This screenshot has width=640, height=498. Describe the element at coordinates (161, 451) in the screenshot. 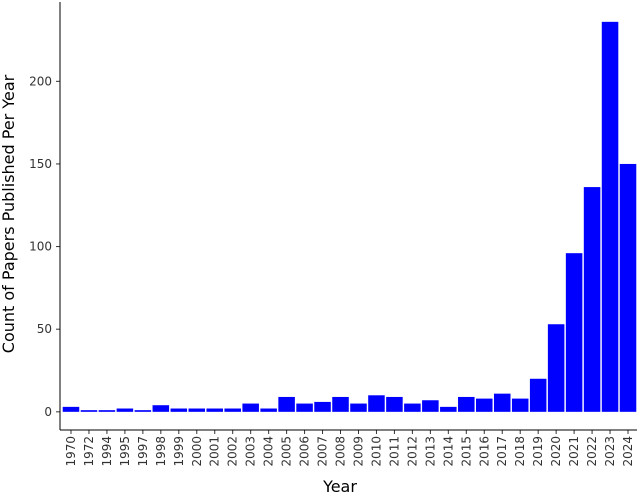

I see `x-tick-label: 1998` at that location.